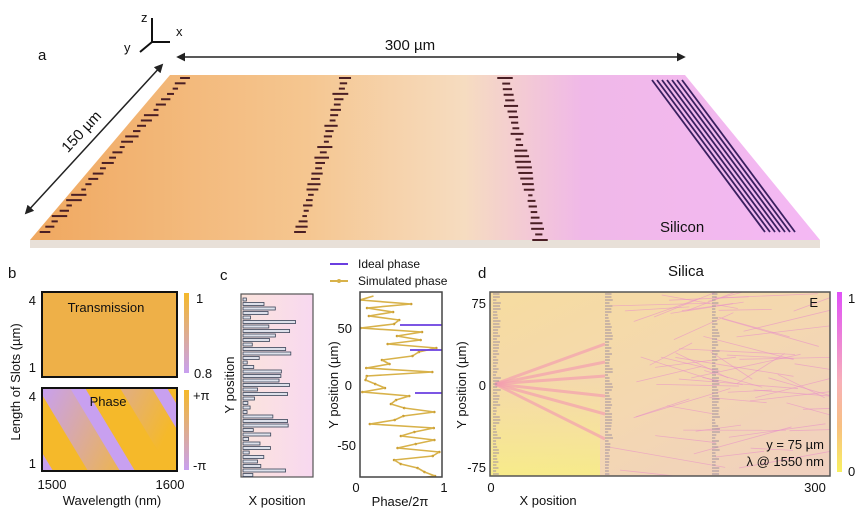 The height and width of the screenshot is (519, 865). What do you see at coordinates (851, 471) in the screenshot?
I see `cbar-min: 0` at bounding box center [851, 471].